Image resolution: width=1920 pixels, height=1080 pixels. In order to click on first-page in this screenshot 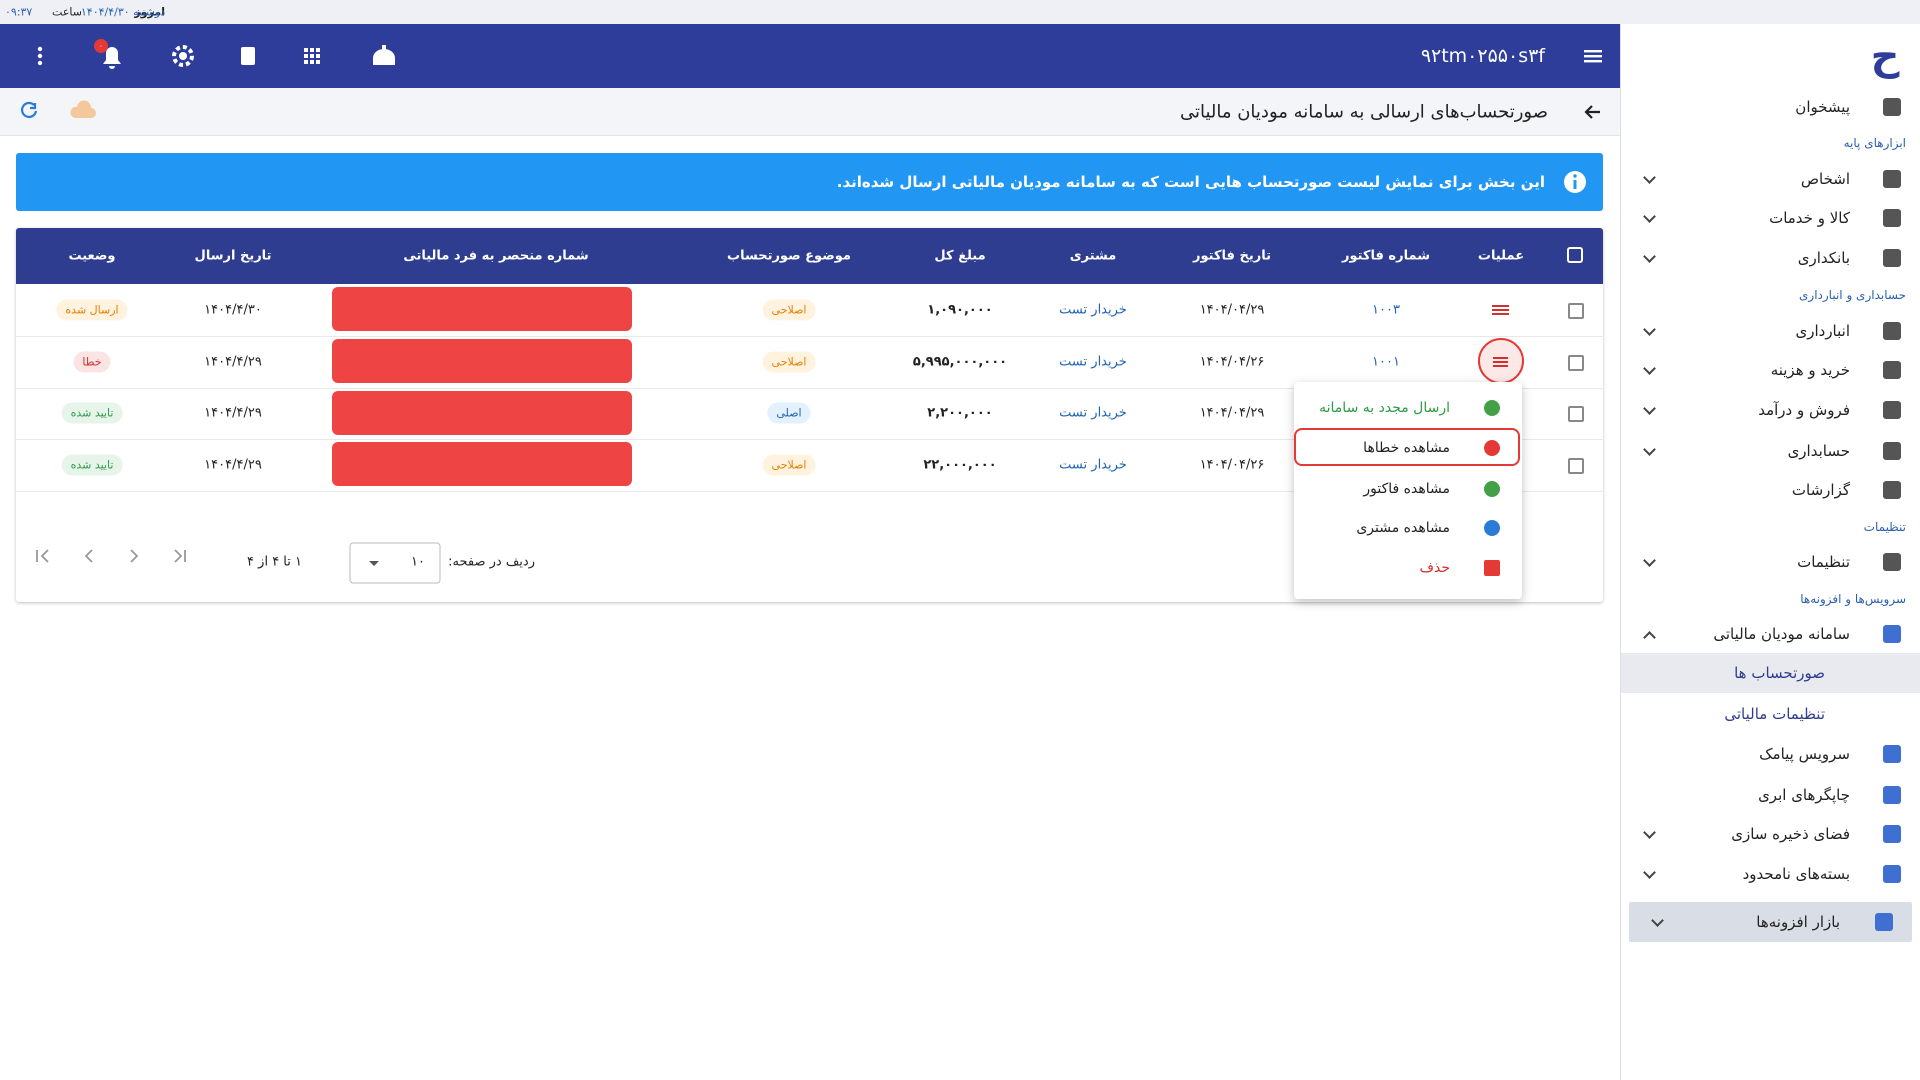, I will do `click(42, 556)`.